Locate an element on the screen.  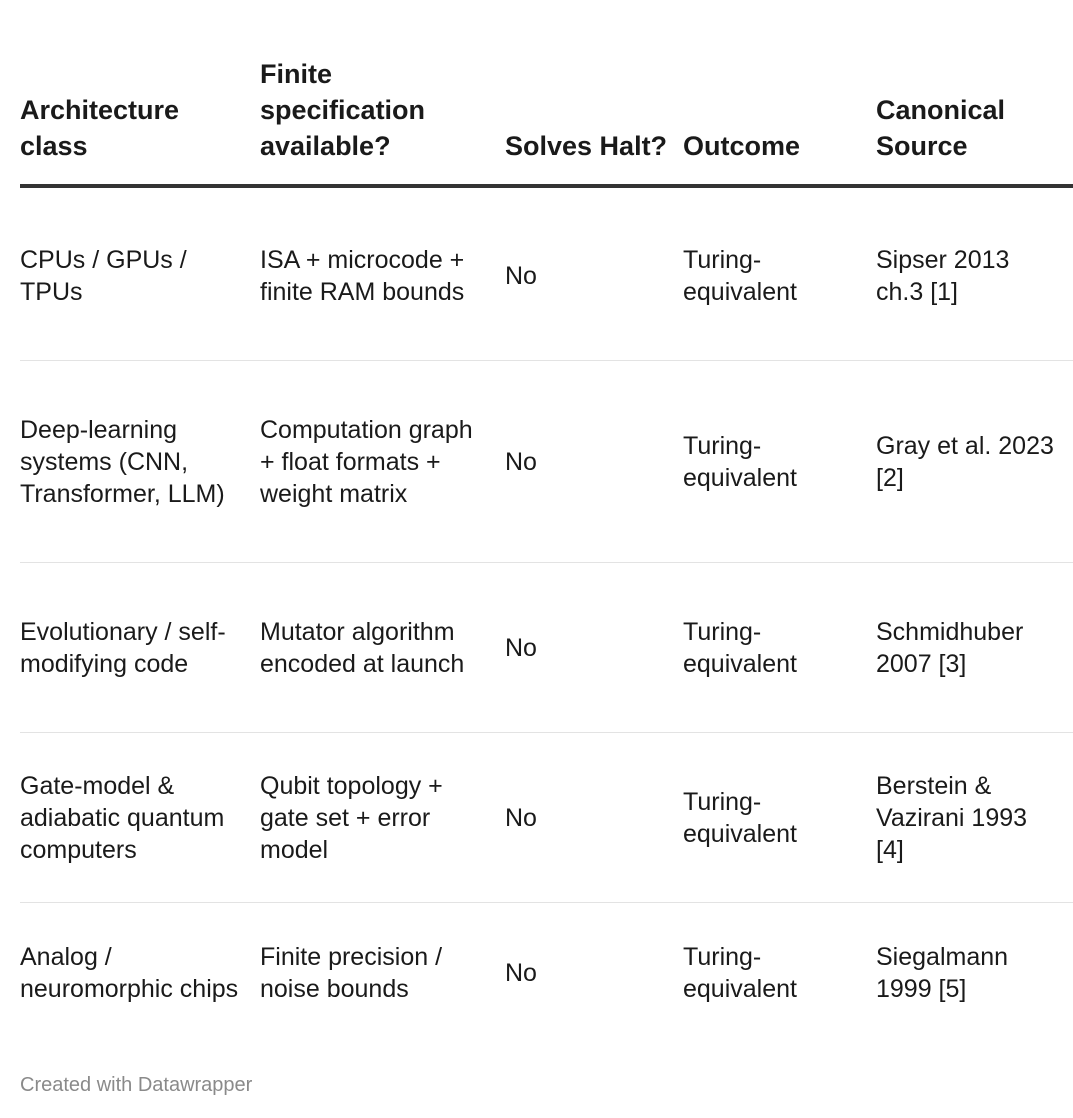
cell-finite-specification: ISA + microcode + finite RAM bounds is located at coordinates (382, 273).